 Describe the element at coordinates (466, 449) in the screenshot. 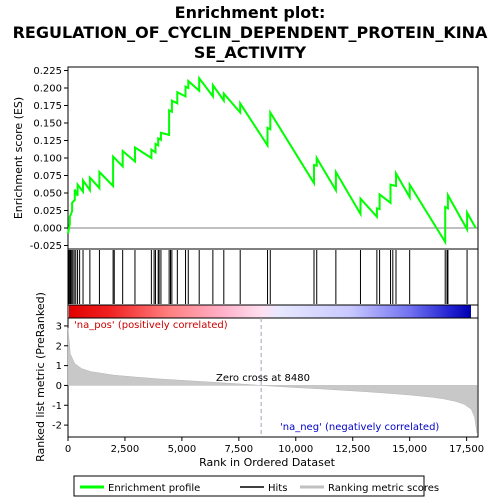

I see `rank-x-tick-label: 17,500` at that location.